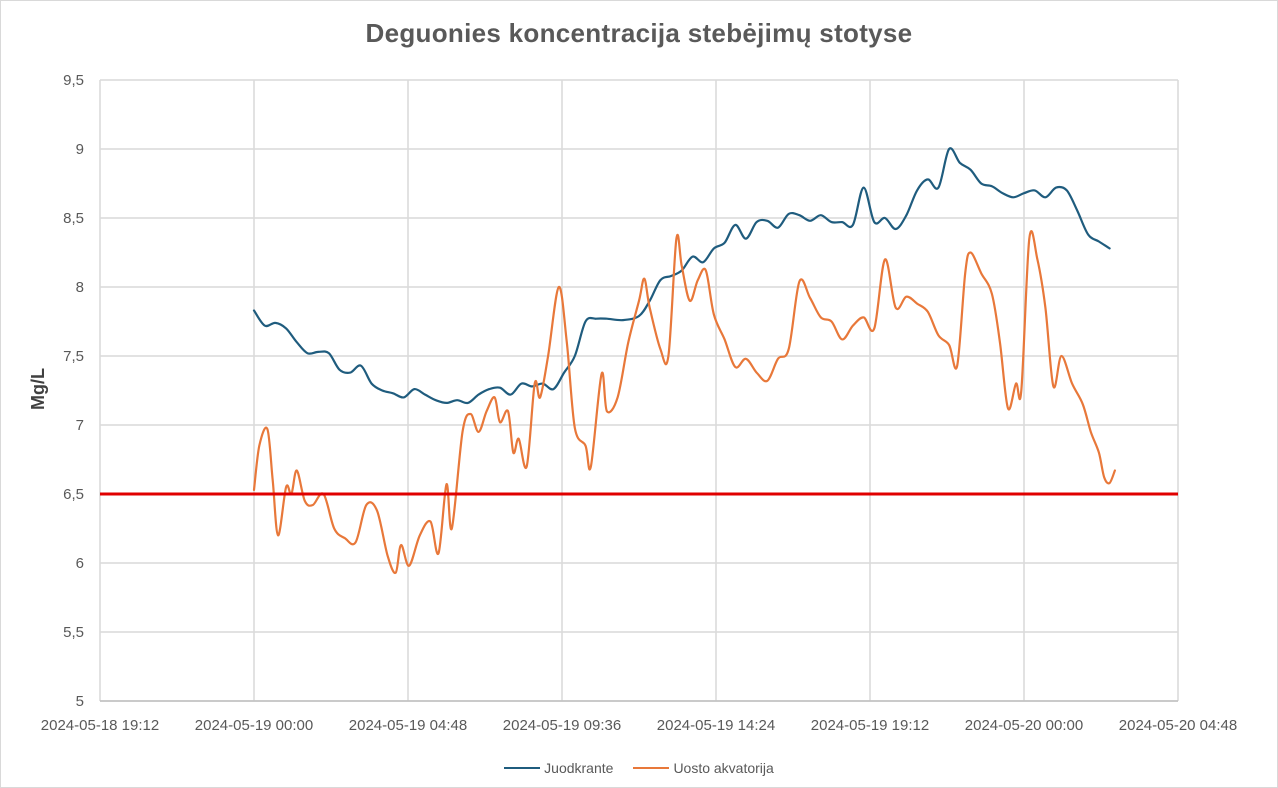 This screenshot has width=1278, height=788. What do you see at coordinates (254, 725) in the screenshot?
I see `x-tick-label: 2024-05-19 00:00` at bounding box center [254, 725].